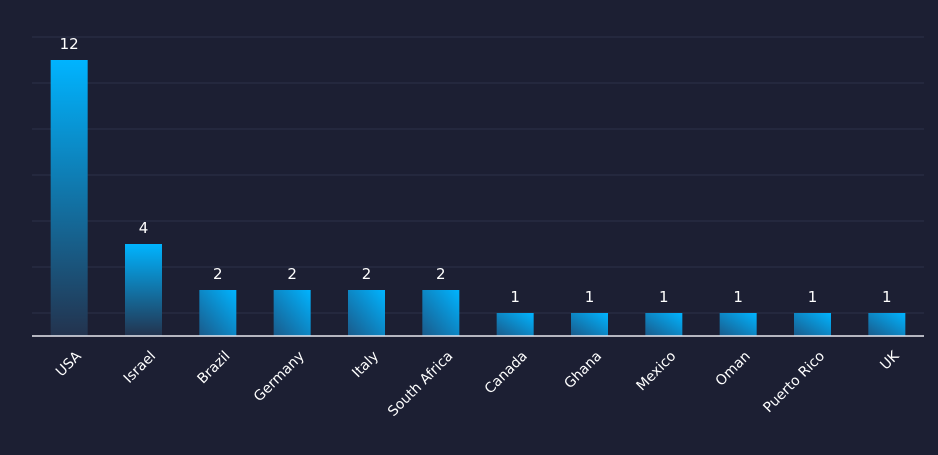 The height and width of the screenshot is (455, 938). Describe the element at coordinates (366, 313) in the screenshot. I see `bar-italy` at that location.